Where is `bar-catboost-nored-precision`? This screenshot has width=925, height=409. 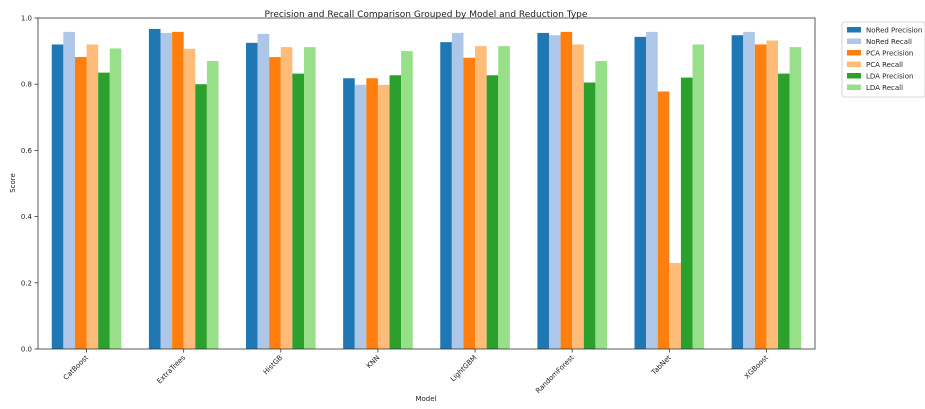
bar-catboost-nored-precision is located at coordinates (57, 196).